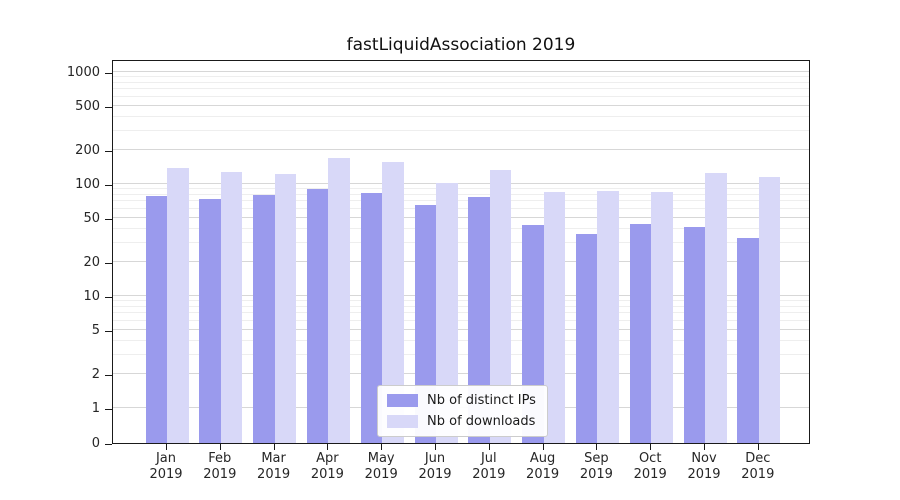 This screenshot has width=900, height=500. I want to click on legend-label-distinct-ips: Nb of distinct IPs, so click(481, 400).